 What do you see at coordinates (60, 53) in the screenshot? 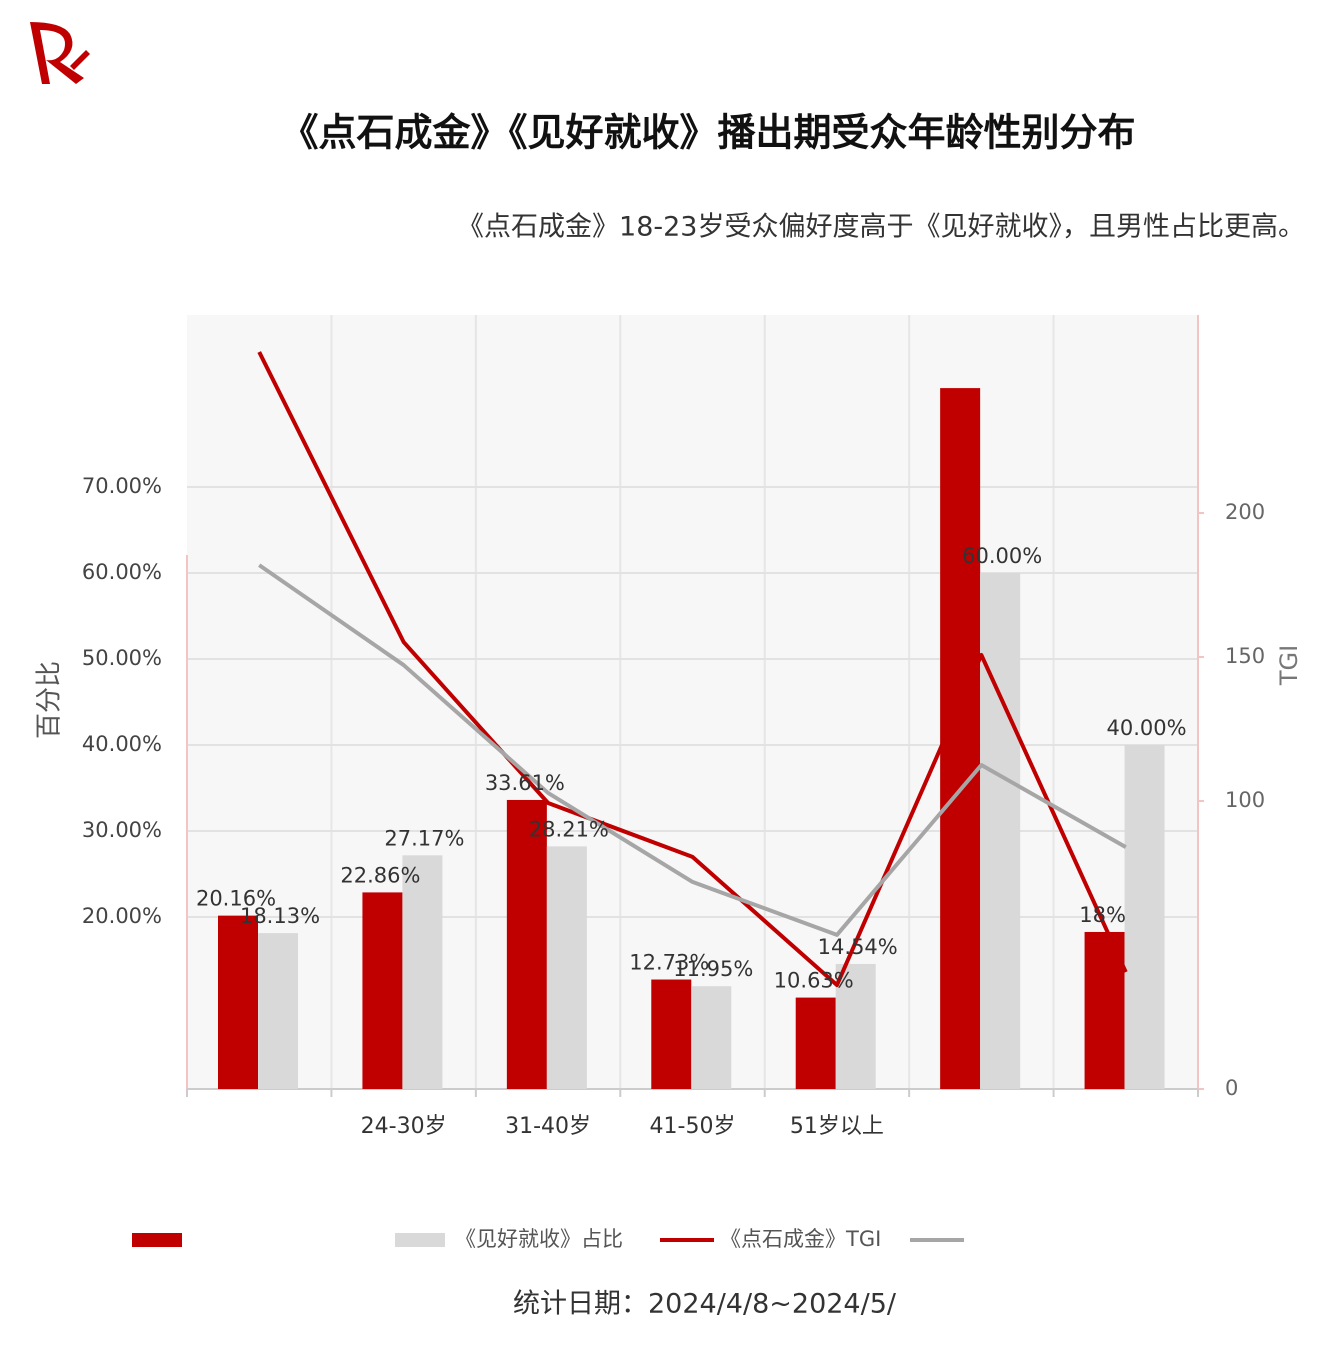
I see `logo` at bounding box center [60, 53].